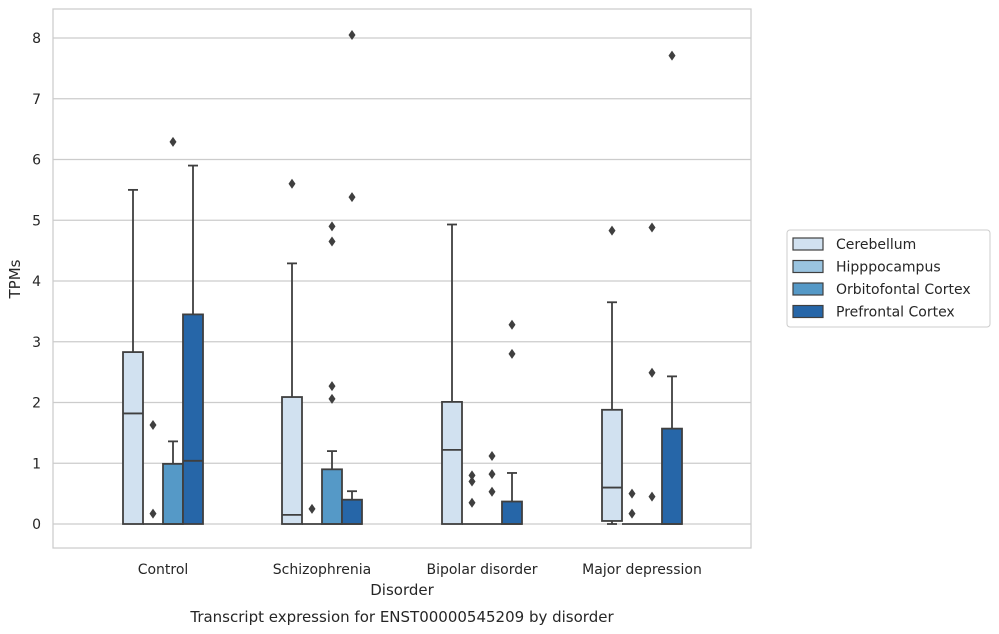 Image resolution: width=999 pixels, height=634 pixels. I want to click on y-tick-label: 3, so click(36, 343).